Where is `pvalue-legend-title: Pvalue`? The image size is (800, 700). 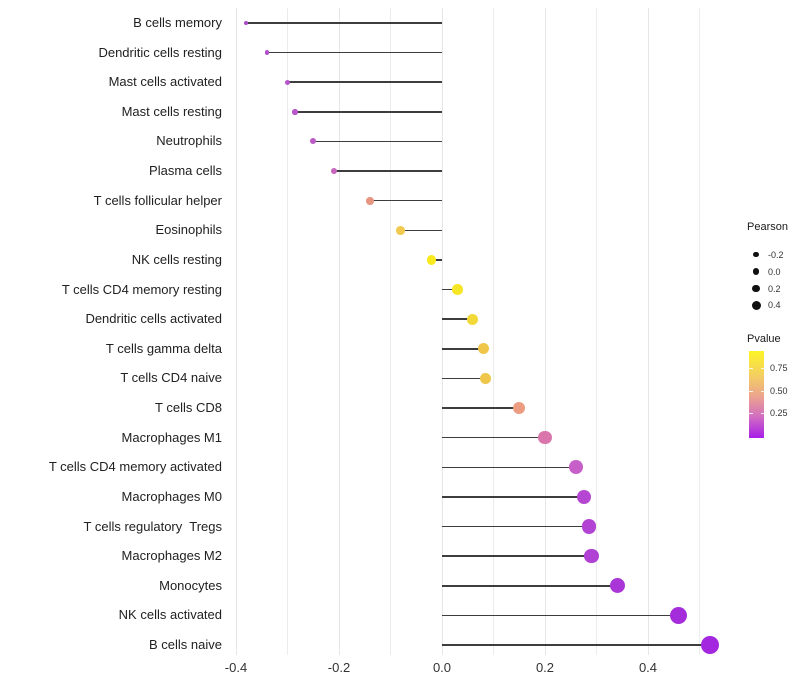
pvalue-legend-title: Pvalue is located at coordinates (764, 339).